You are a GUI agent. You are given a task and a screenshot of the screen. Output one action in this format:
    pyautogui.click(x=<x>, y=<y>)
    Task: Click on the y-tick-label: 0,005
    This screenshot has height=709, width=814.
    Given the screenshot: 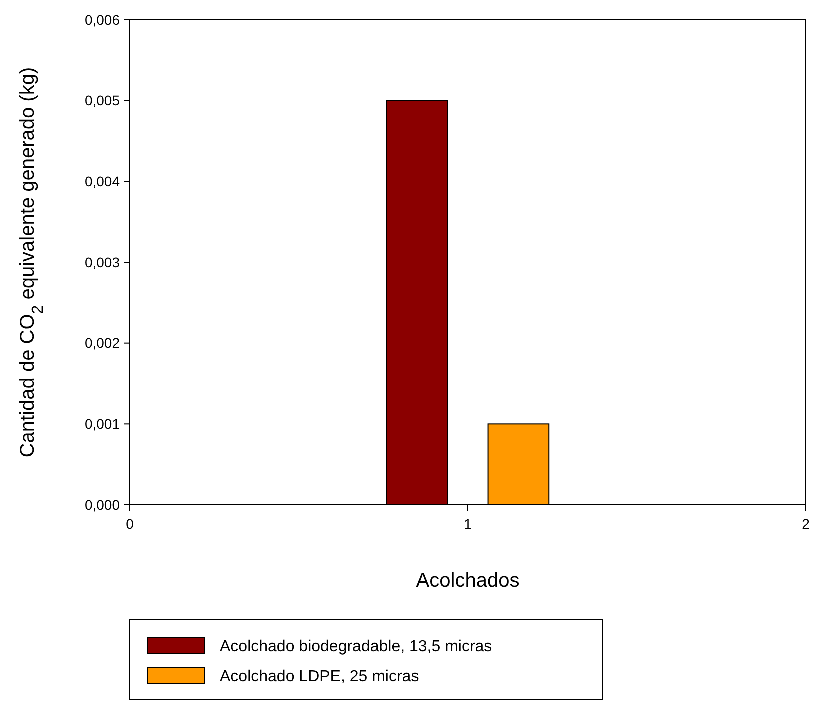 What is the action you would take?
    pyautogui.click(x=102, y=100)
    